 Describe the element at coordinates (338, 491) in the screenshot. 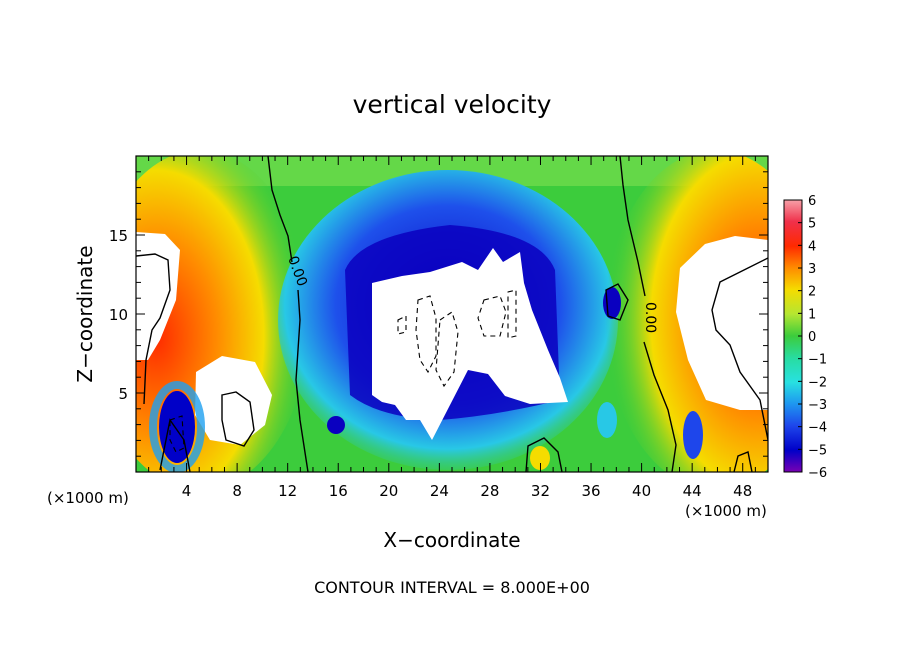

I see `x-tick-label: 16` at that location.